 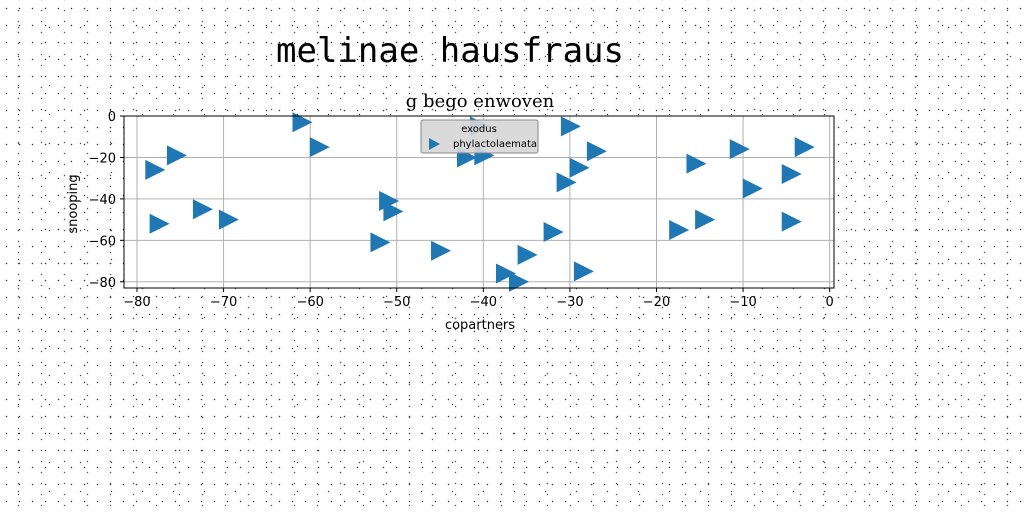 What do you see at coordinates (102, 200) in the screenshot?
I see `y-tick-label: −40` at bounding box center [102, 200].